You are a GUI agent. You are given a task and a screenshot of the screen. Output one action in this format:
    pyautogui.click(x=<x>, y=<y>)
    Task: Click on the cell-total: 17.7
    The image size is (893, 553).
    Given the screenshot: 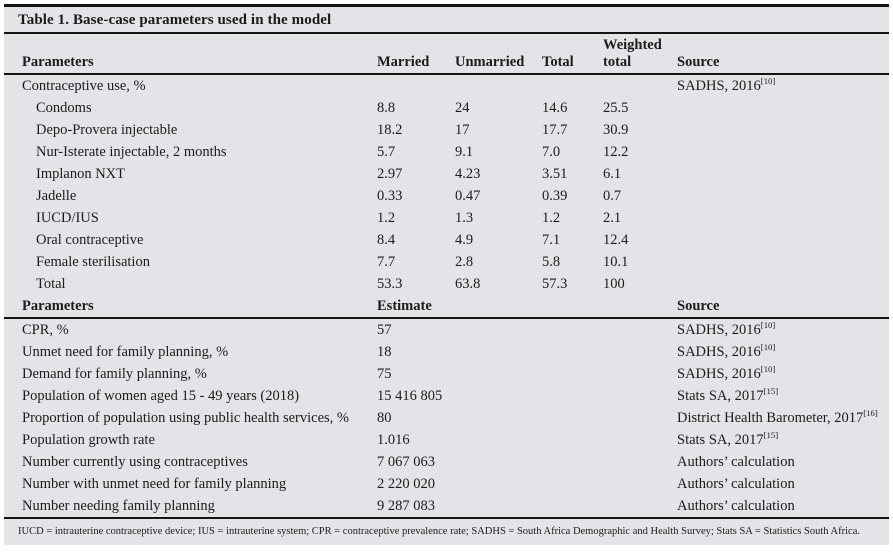 What is the action you would take?
    pyautogui.click(x=555, y=130)
    